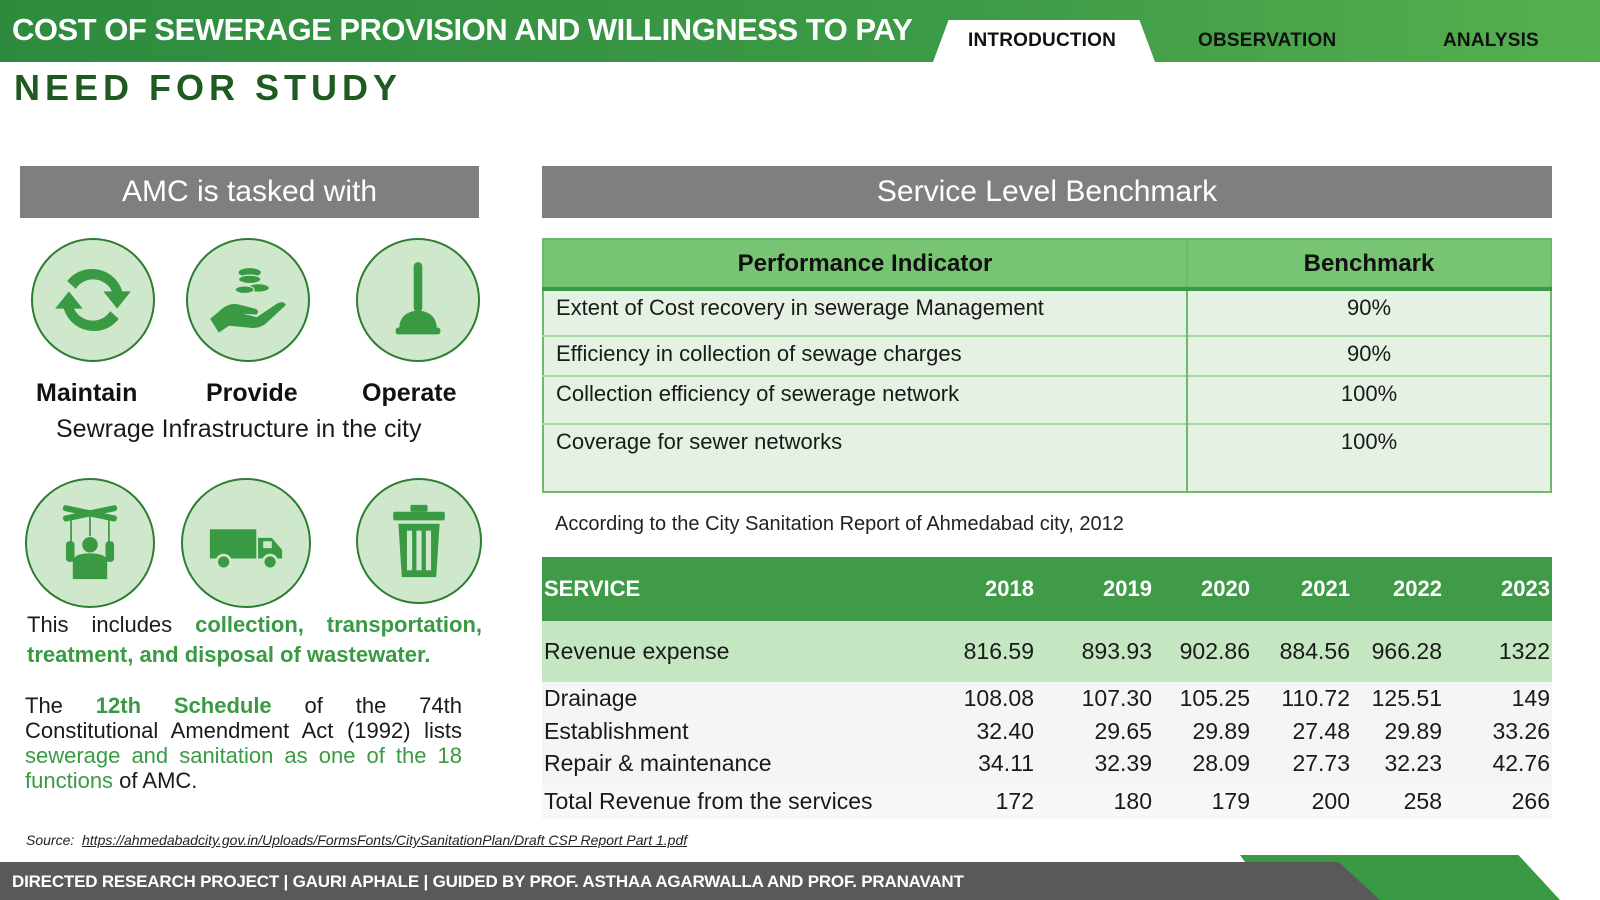  Describe the element at coordinates (1524, 651) in the screenshot. I see `value-cell: 1322` at that location.